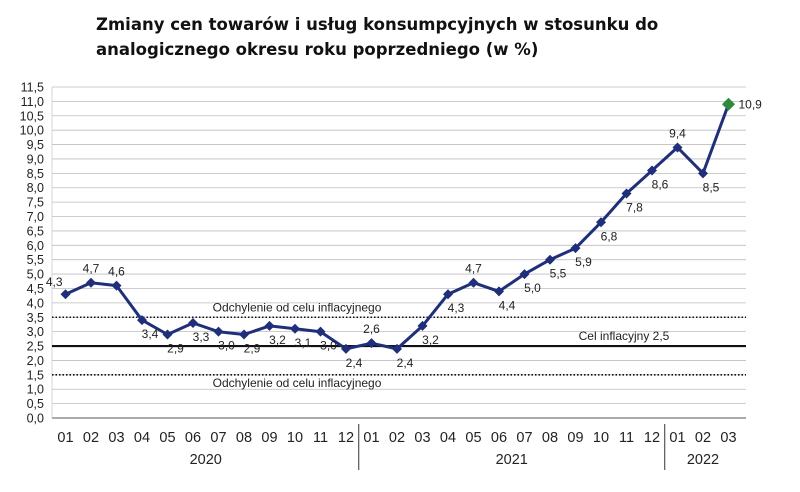  What do you see at coordinates (660, 184) in the screenshot?
I see `data-label: 8,6` at bounding box center [660, 184].